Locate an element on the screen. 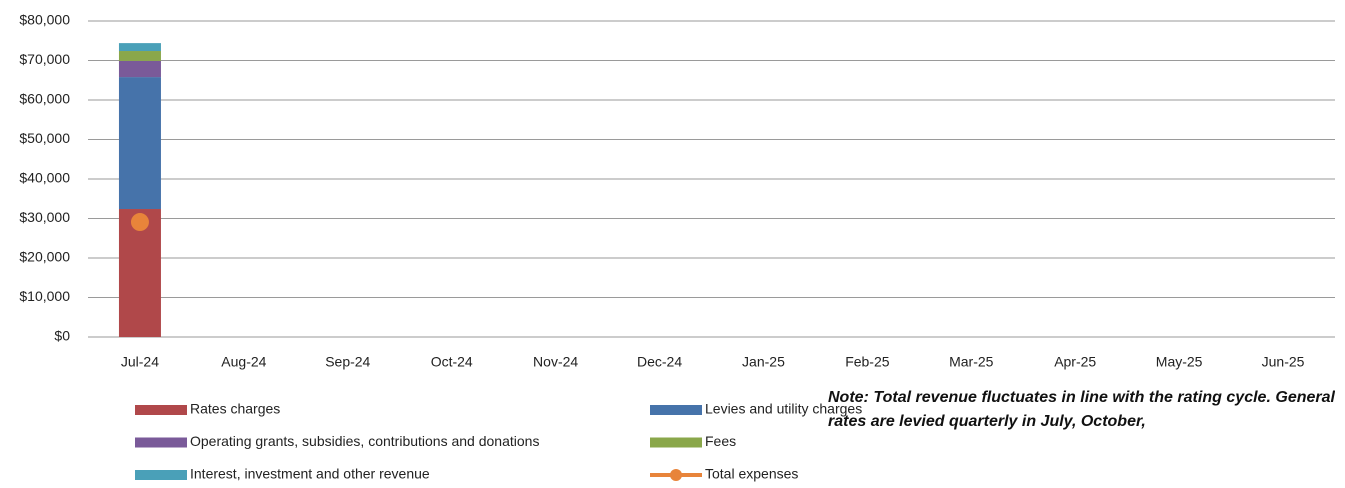 The width and height of the screenshot is (1345, 488). x-tick-label: Oct-24 is located at coordinates (452, 362).